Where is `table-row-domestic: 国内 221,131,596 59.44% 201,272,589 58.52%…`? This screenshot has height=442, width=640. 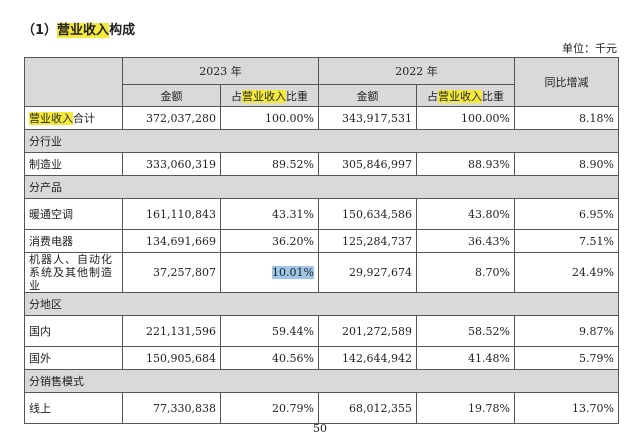
table-row-domestic: 国内 221,131,596 59.44% 201,272,589 58.52%… is located at coordinates (321, 331).